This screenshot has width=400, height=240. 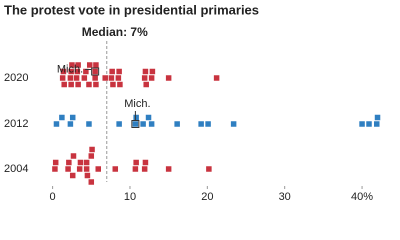 What do you see at coordinates (285, 197) in the screenshot?
I see `x-tick-label: 30` at bounding box center [285, 197].